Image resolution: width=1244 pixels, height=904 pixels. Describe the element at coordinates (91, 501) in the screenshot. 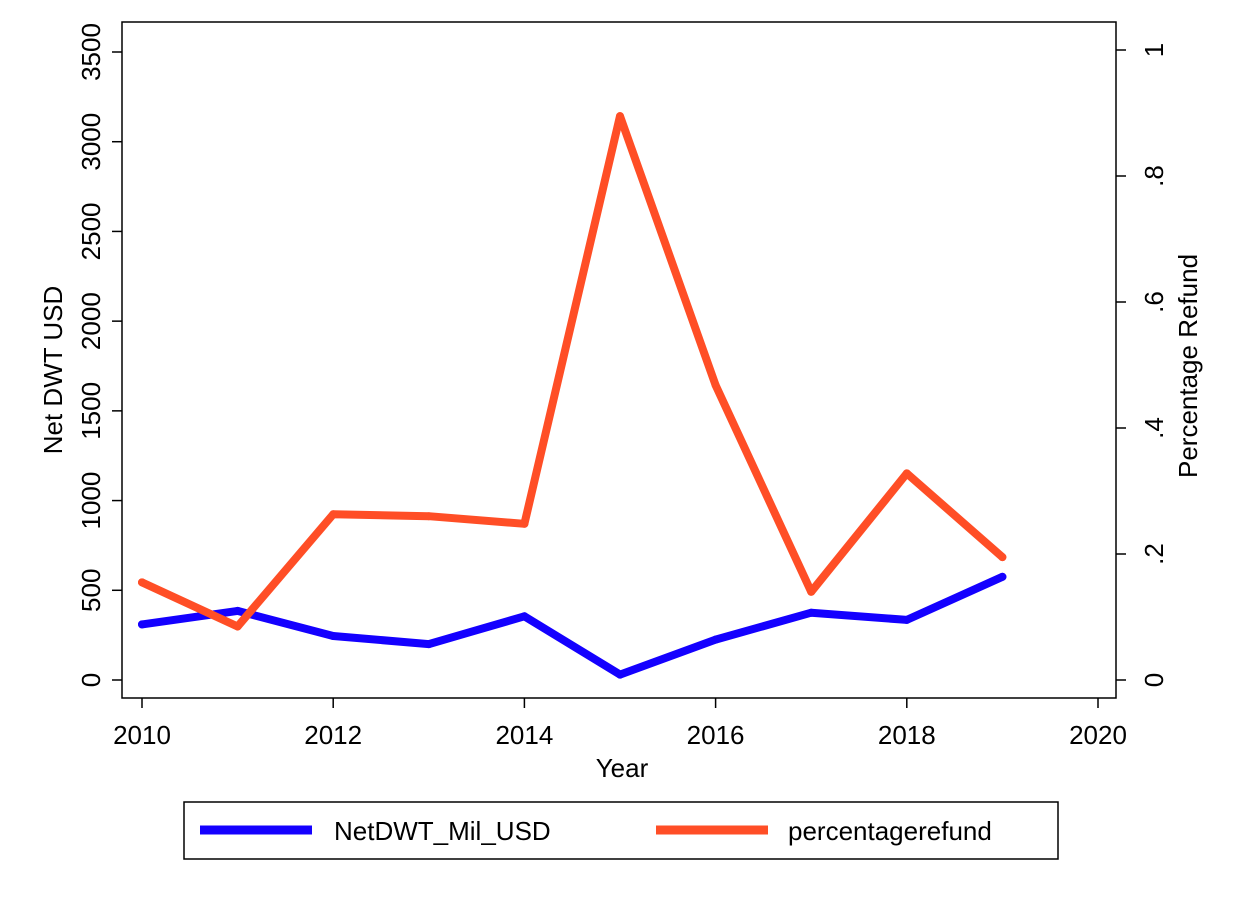

I see `y-left-tick-label: 1000` at that location.